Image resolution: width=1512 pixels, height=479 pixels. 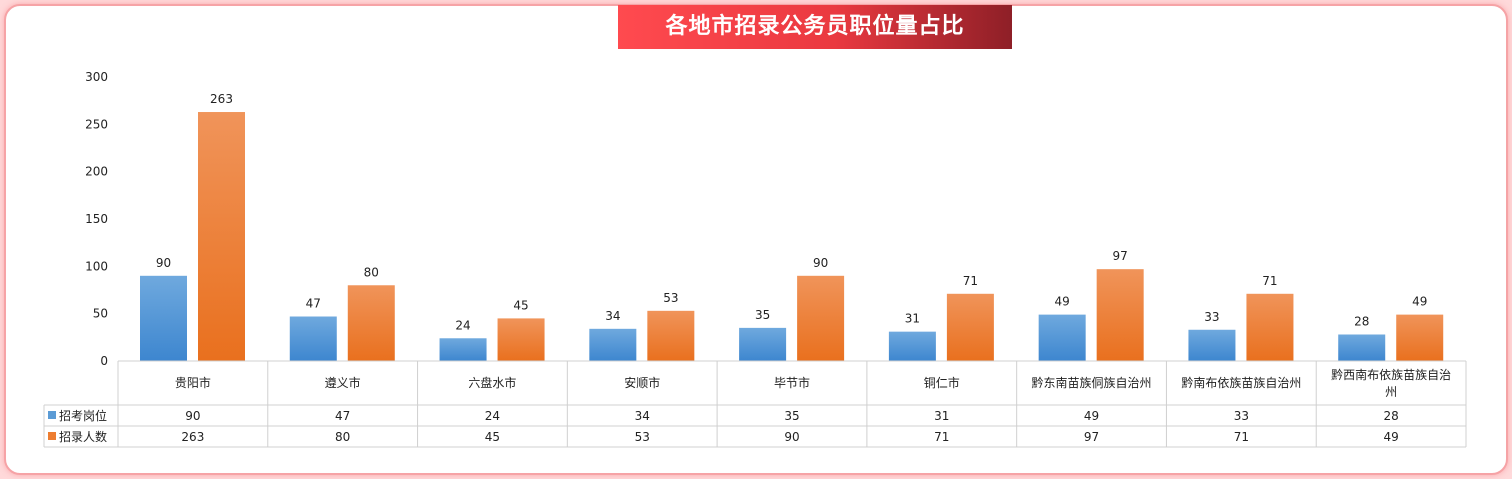 I want to click on y-tick-label: 300, so click(x=96, y=77).